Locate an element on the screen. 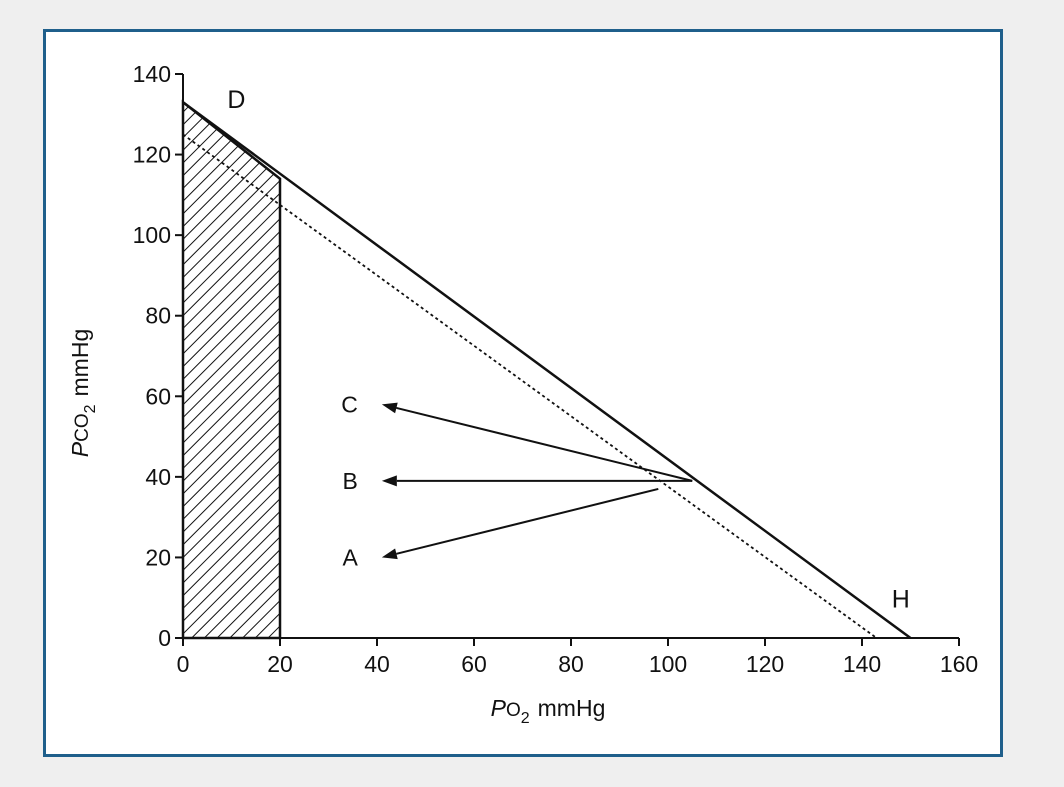  x-axis-label: PO2 mmHg is located at coordinates (548, 711).